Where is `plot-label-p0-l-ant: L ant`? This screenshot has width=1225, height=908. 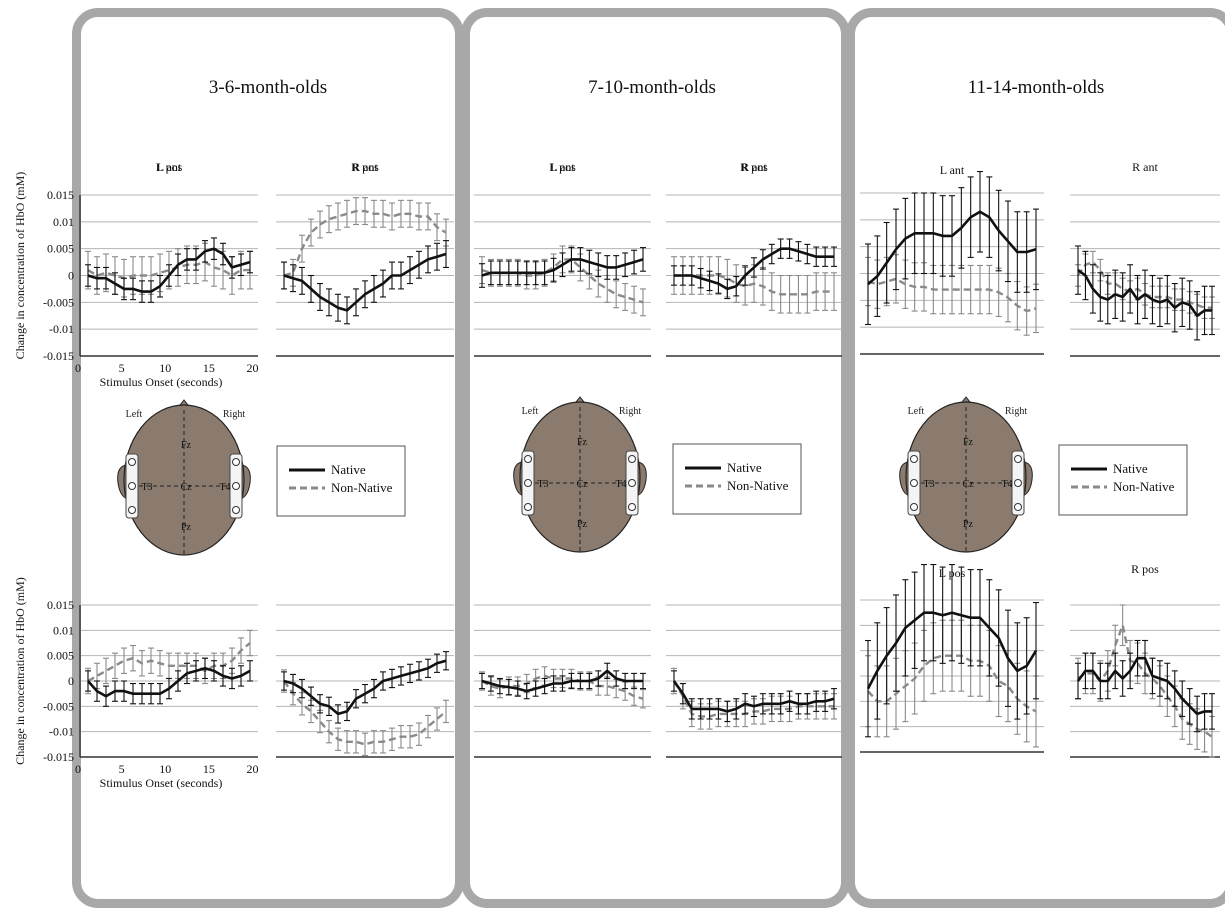
plot-label-p0-l-ant: L ant is located at coordinates (169, 167).